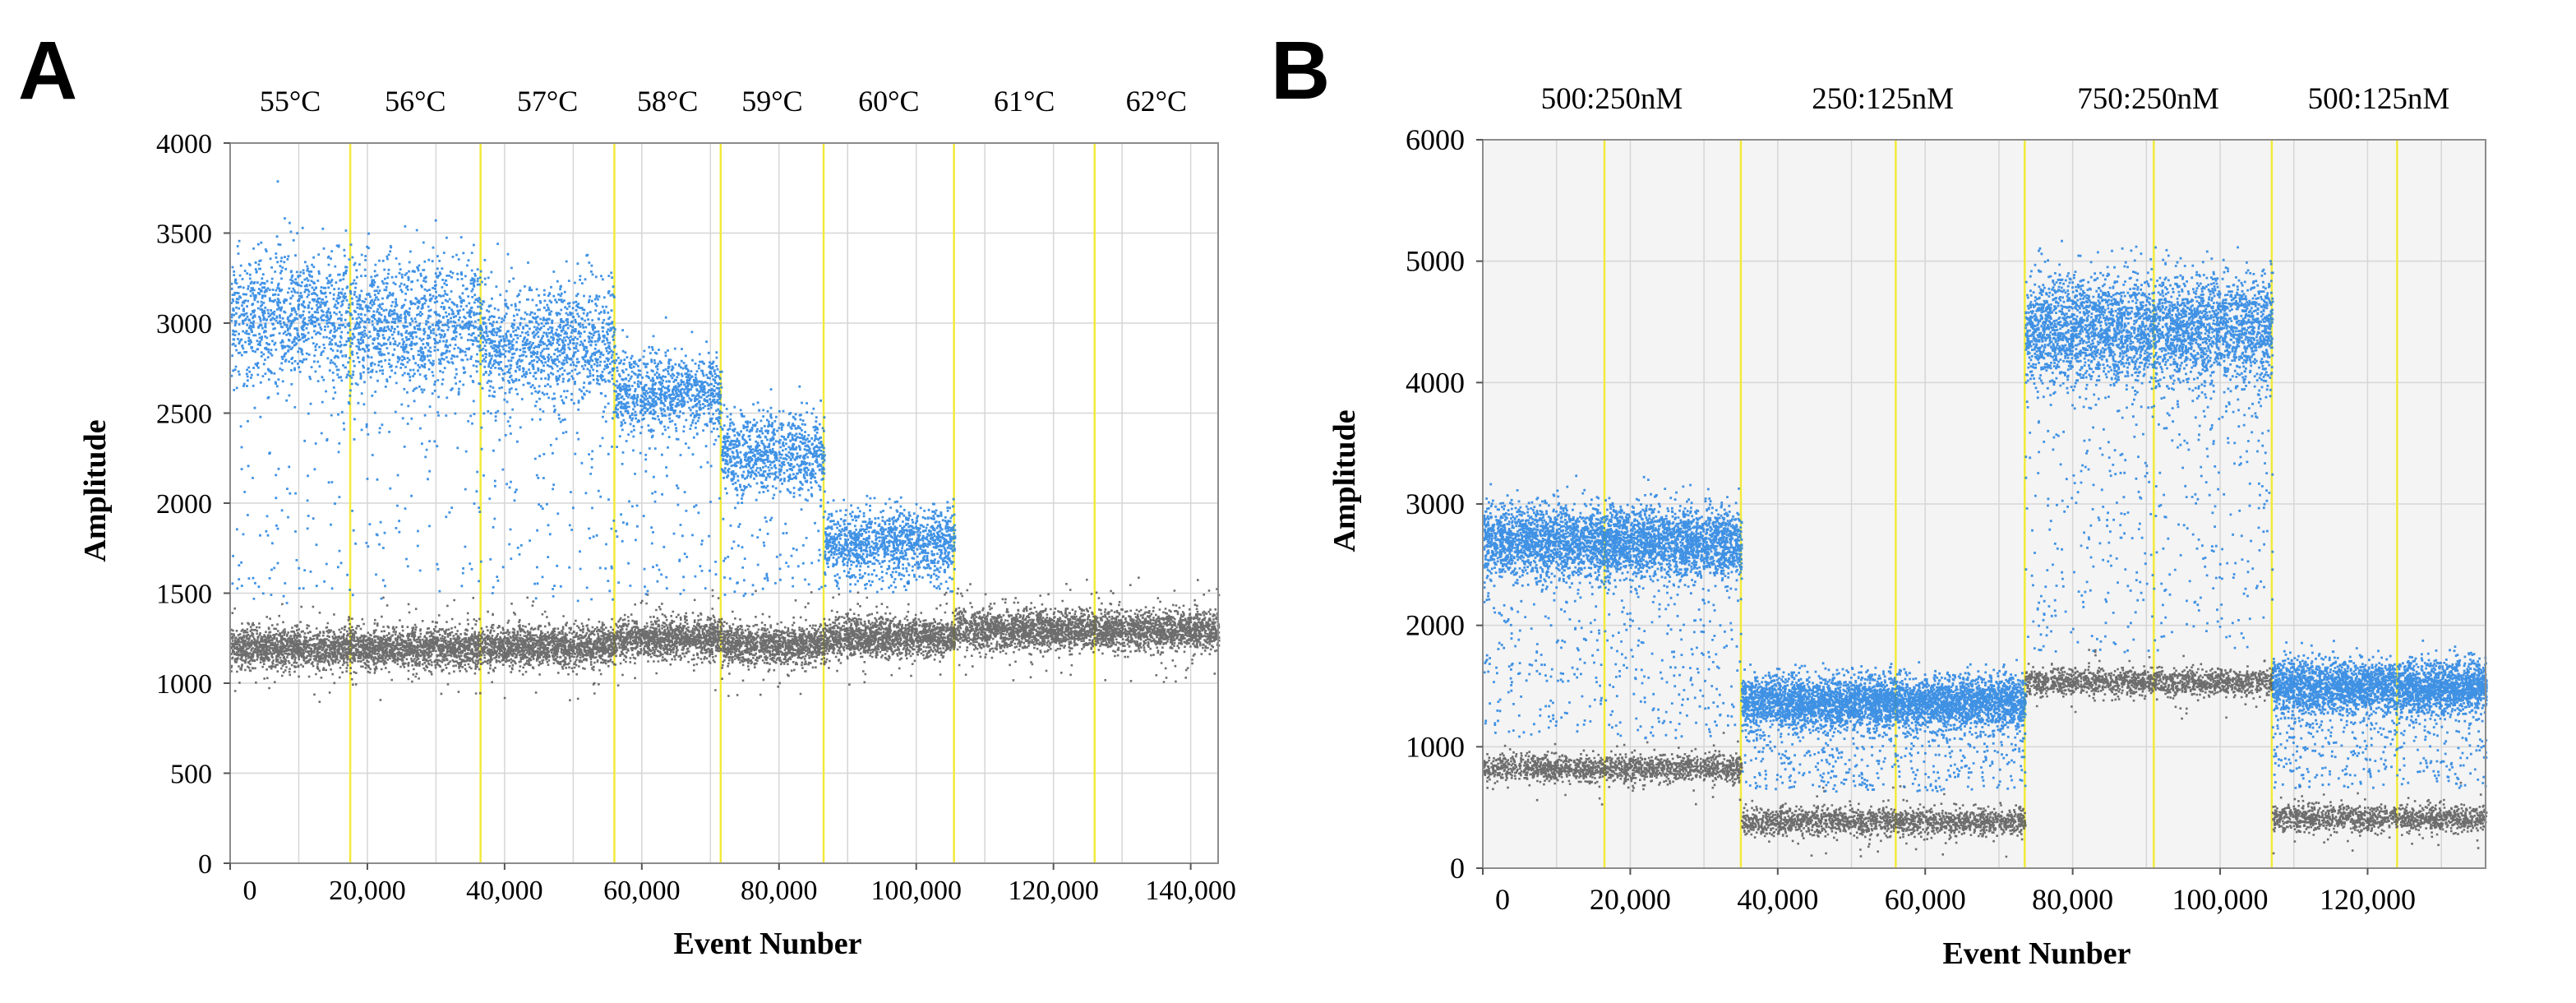 The width and height of the screenshot is (2576, 1003). I want to click on x-axis-label-b: Event Nunber, so click(2036, 953).